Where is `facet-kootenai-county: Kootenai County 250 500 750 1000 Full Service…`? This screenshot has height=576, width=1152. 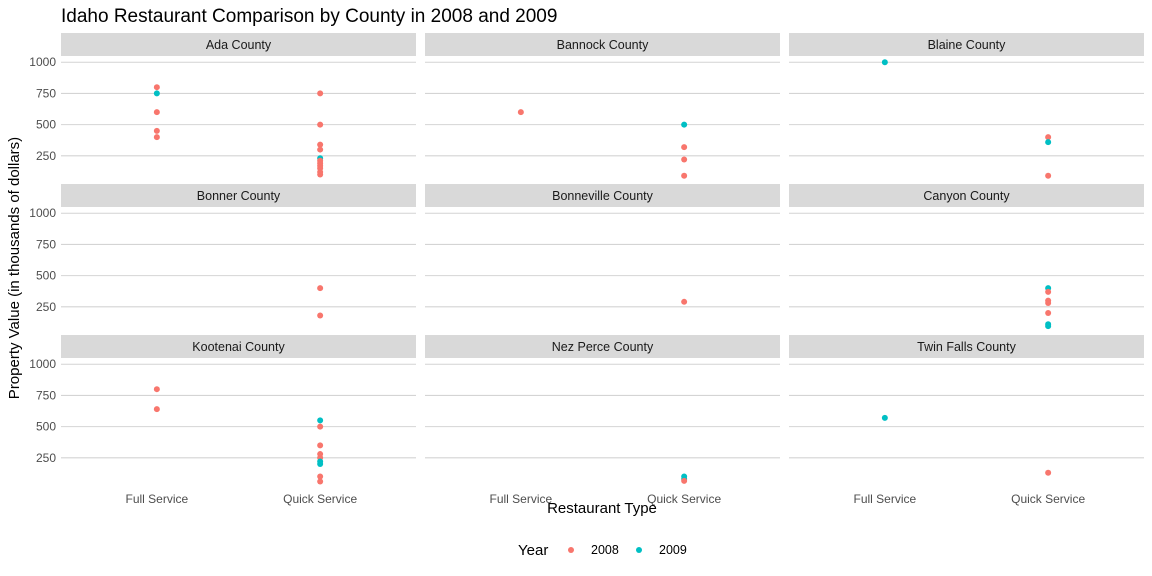
facet-kootenai-county: Kootenai County 250 500 750 1000 Full Service… is located at coordinates (222, 420).